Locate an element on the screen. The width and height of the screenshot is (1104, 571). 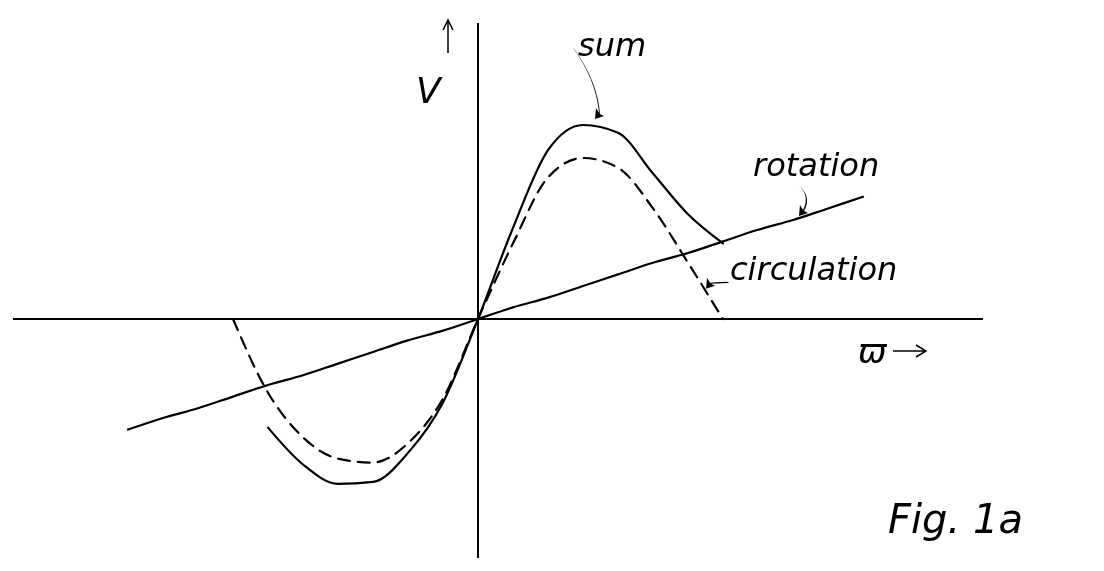
x-axis-title: ϖ is located at coordinates (873, 351).